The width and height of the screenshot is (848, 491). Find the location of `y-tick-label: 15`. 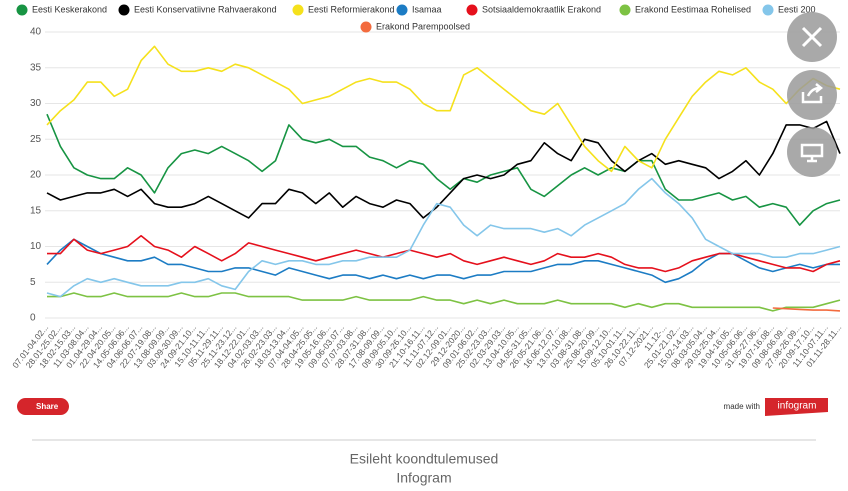

y-tick-label: 15 is located at coordinates (36, 210).